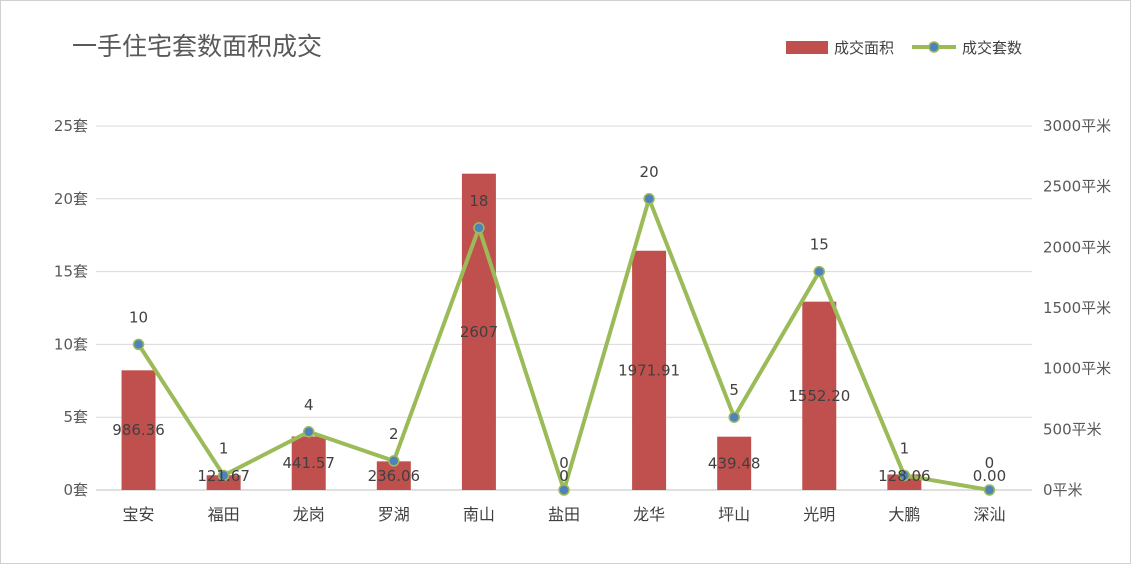 The image size is (1131, 564). What do you see at coordinates (1077, 126) in the screenshot?
I see `right-tick-label: 3000平米` at bounding box center [1077, 126].